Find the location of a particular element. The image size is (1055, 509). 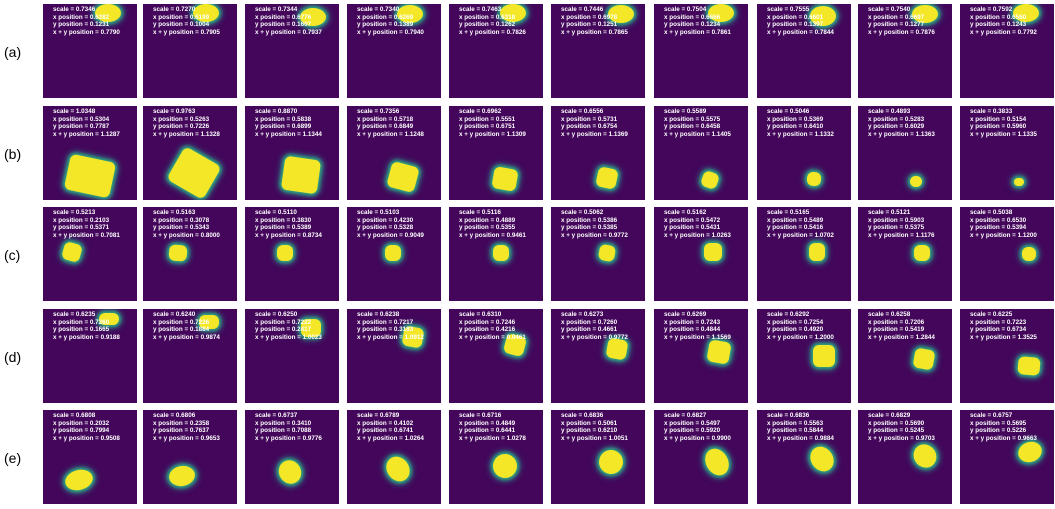

stat-scale: scale = 0.6225 is located at coordinates (991, 314).